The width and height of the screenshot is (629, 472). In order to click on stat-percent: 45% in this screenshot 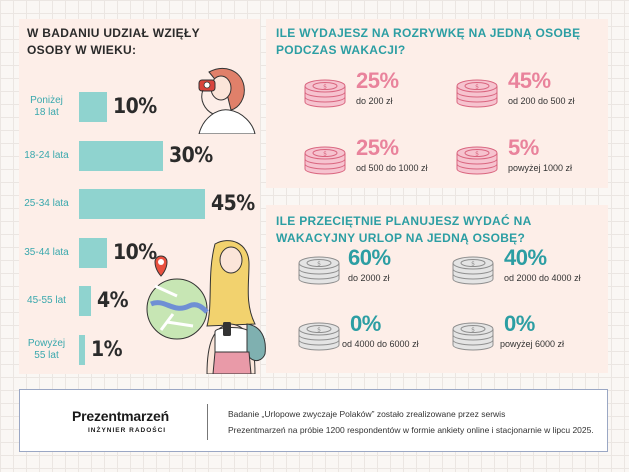, I will do `click(529, 80)`.